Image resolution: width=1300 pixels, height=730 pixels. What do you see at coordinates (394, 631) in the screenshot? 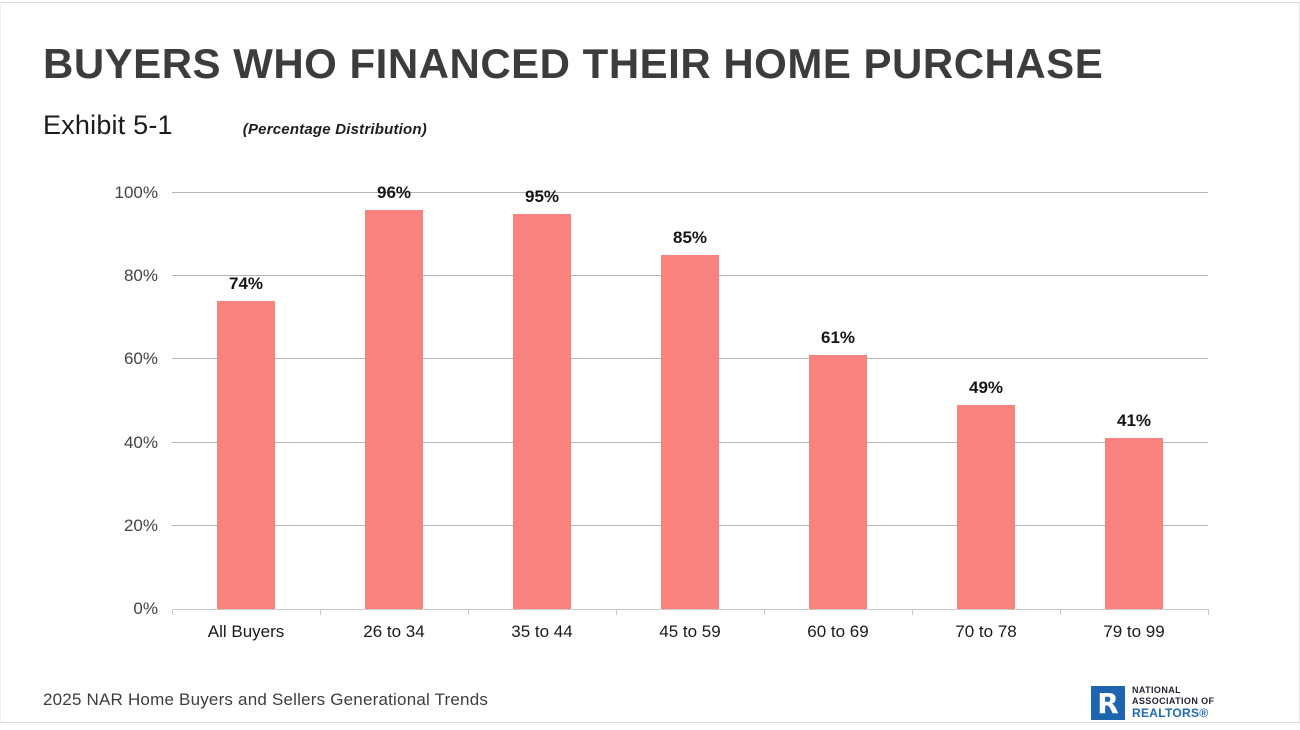
I see `x-axis-category-label: 26 to 34` at bounding box center [394, 631].